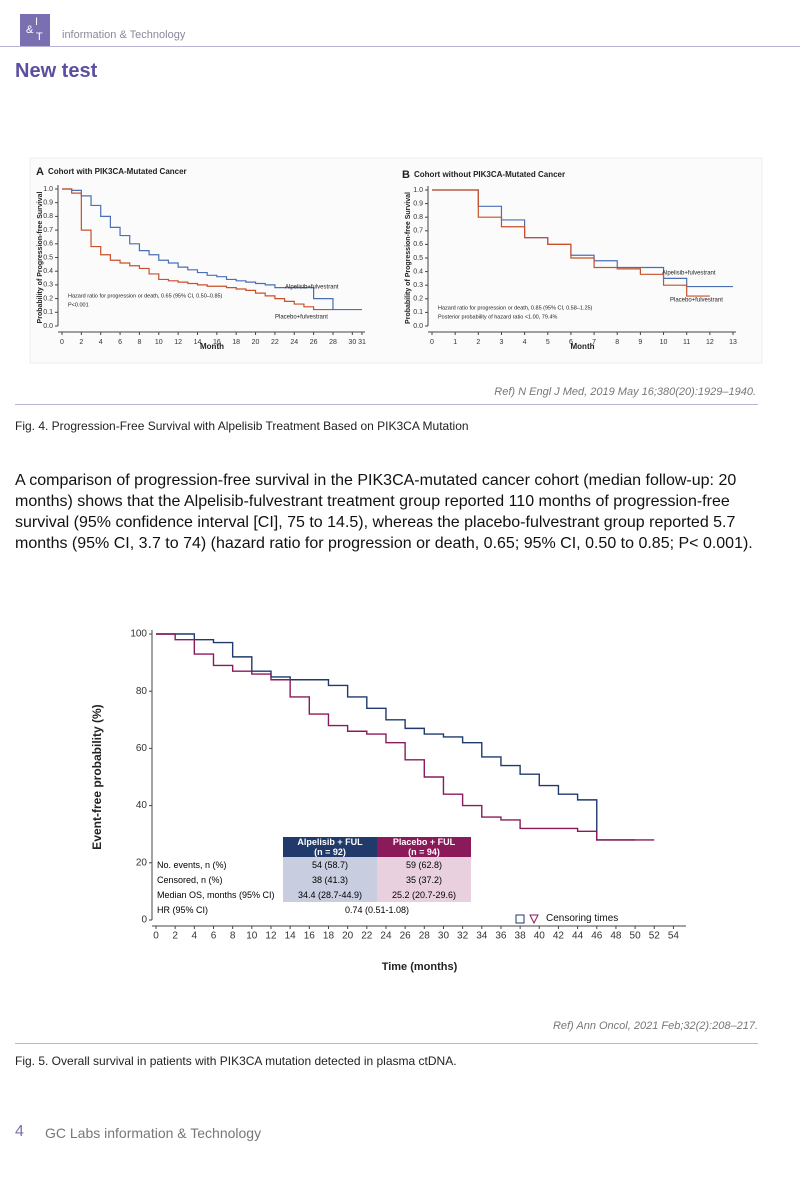 The image size is (800, 1198). Describe the element at coordinates (597, 936) in the screenshot. I see `x-tick-label: 46` at that location.